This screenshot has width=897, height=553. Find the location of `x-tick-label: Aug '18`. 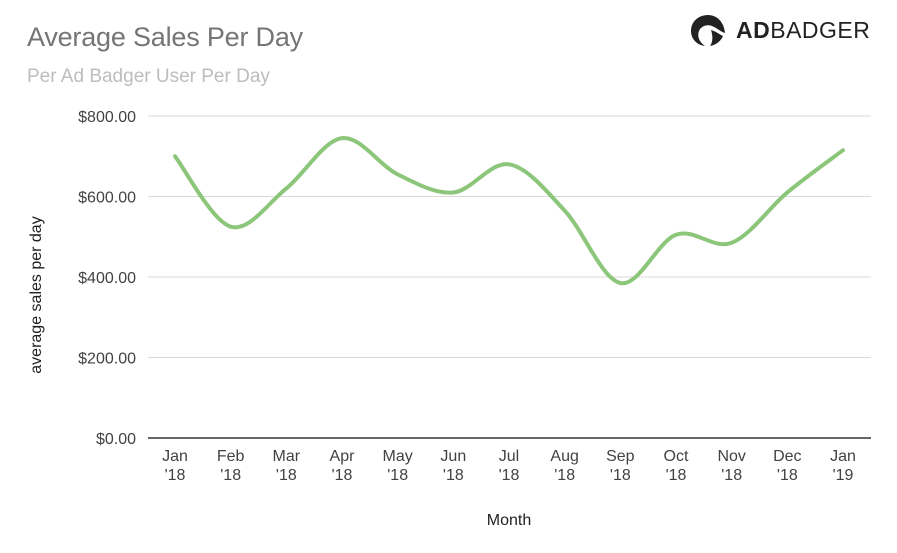

x-tick-label: Aug '18 is located at coordinates (564, 466).